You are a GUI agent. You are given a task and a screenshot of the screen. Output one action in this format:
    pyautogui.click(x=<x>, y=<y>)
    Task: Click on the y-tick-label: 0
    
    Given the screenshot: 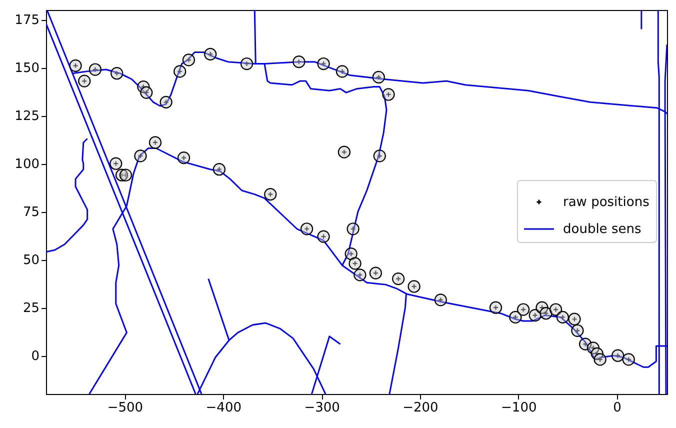 What is the action you would take?
    pyautogui.click(x=35, y=356)
    